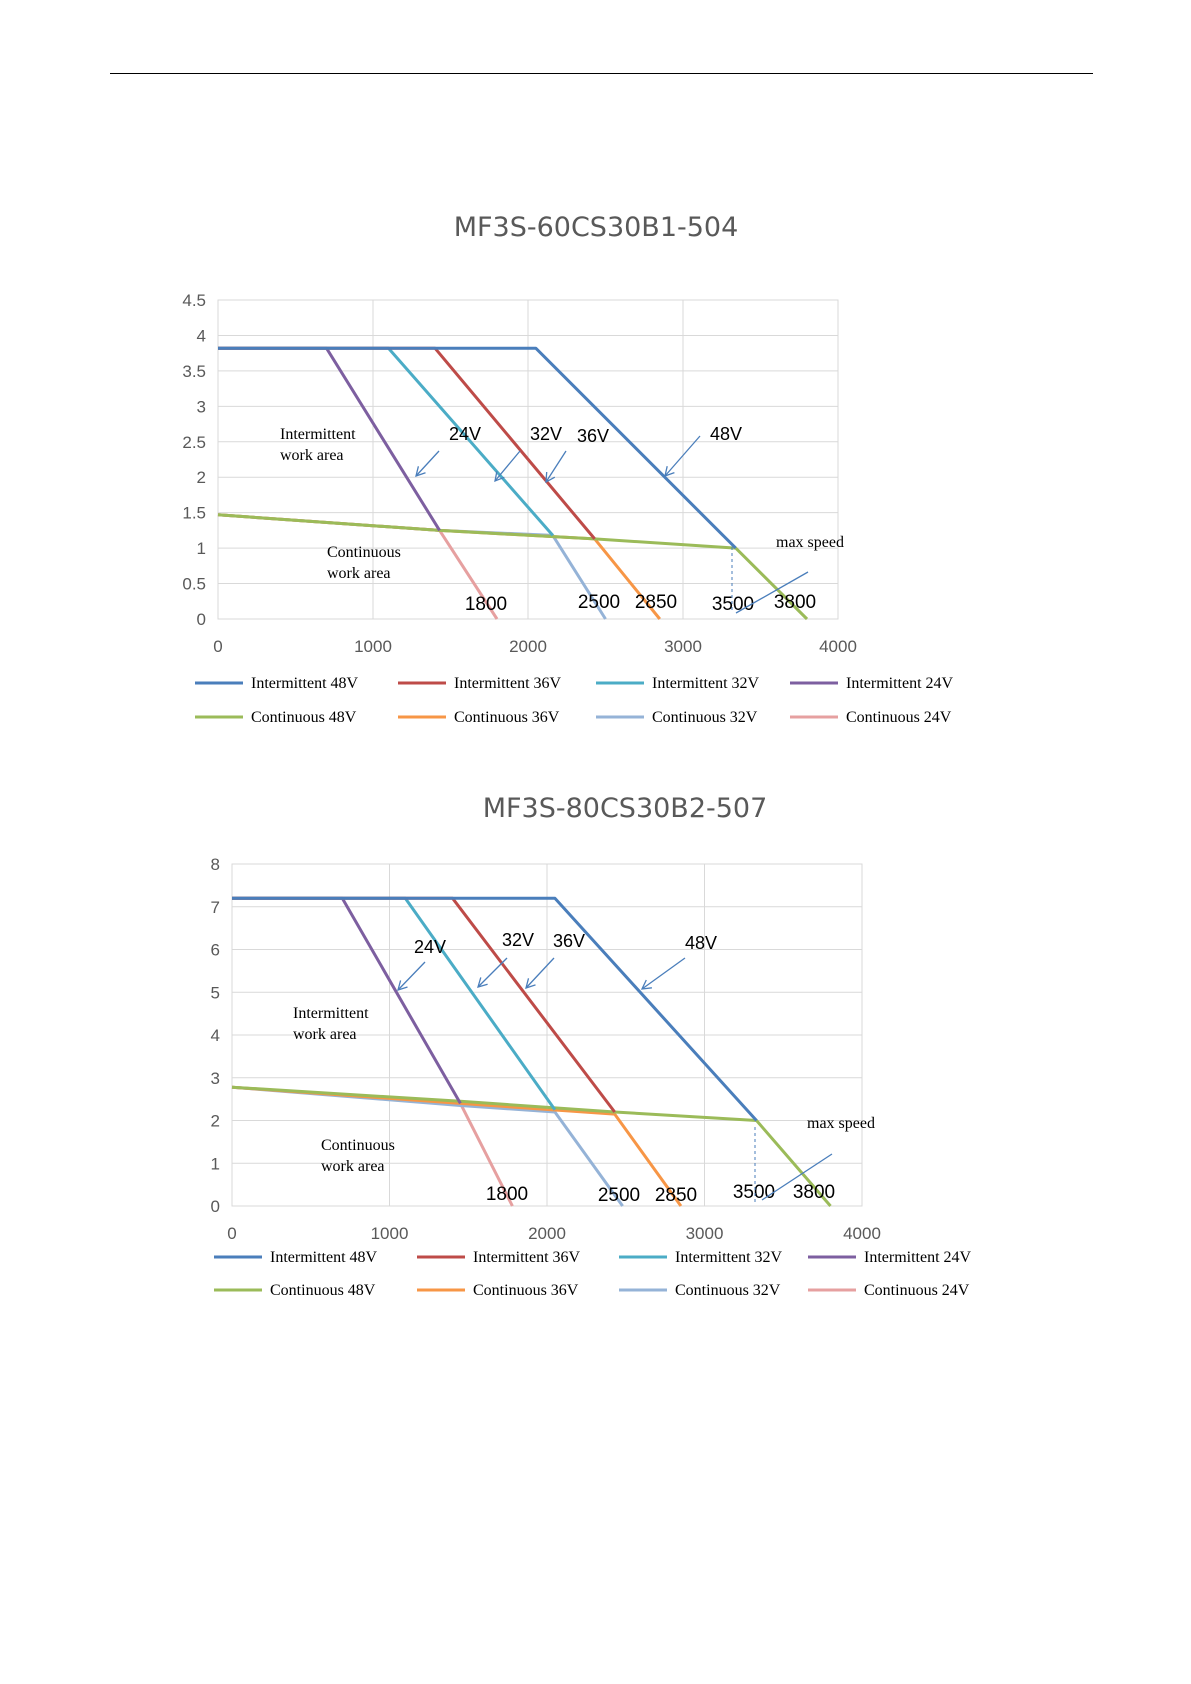 This screenshot has width=1191, height=1684. I want to click on y-tick-label: 8, so click(215, 864).